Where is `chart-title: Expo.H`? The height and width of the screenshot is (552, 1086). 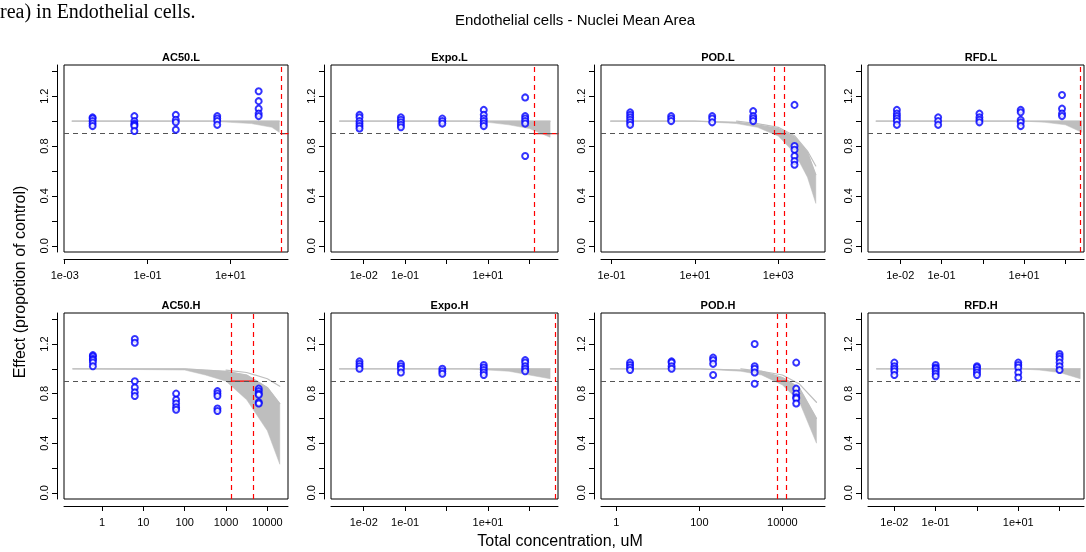
chart-title: Expo.H is located at coordinates (449, 304).